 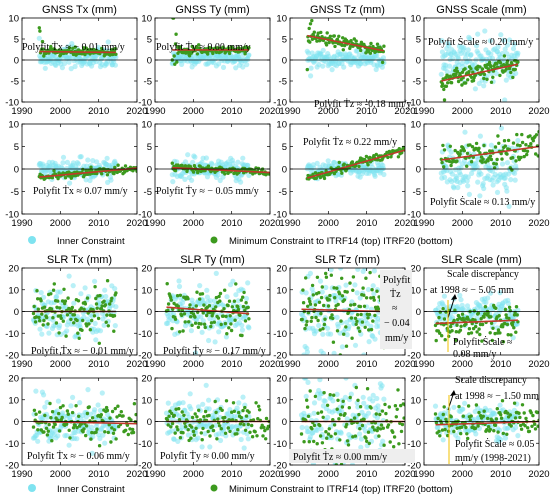 I want to click on x-tick-label: 1990, so click(x=21, y=364).